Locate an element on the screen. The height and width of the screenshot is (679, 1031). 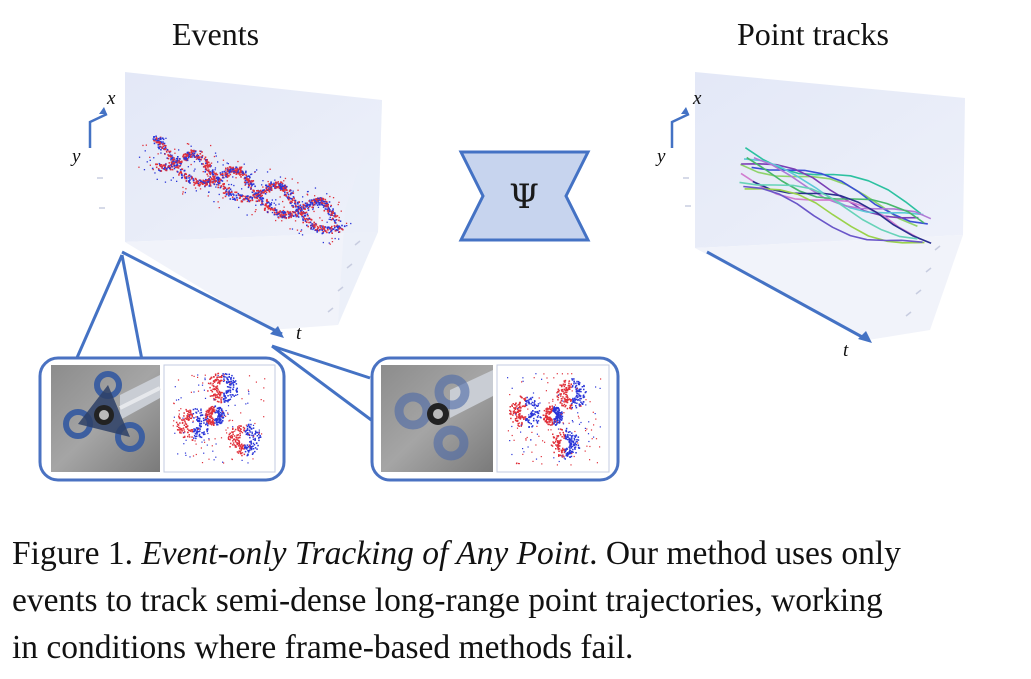
tracks-cube-back-face is located at coordinates (830, 160).